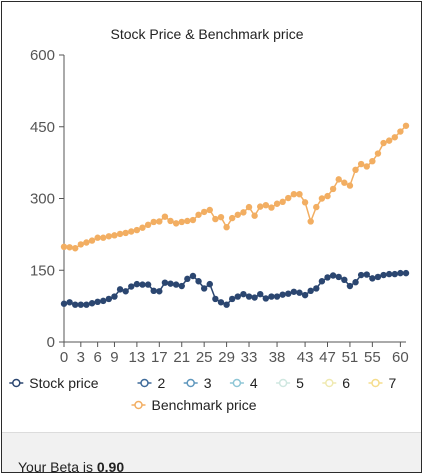  What do you see at coordinates (197, 383) in the screenshot?
I see `legend-item-3: 3` at bounding box center [197, 383].